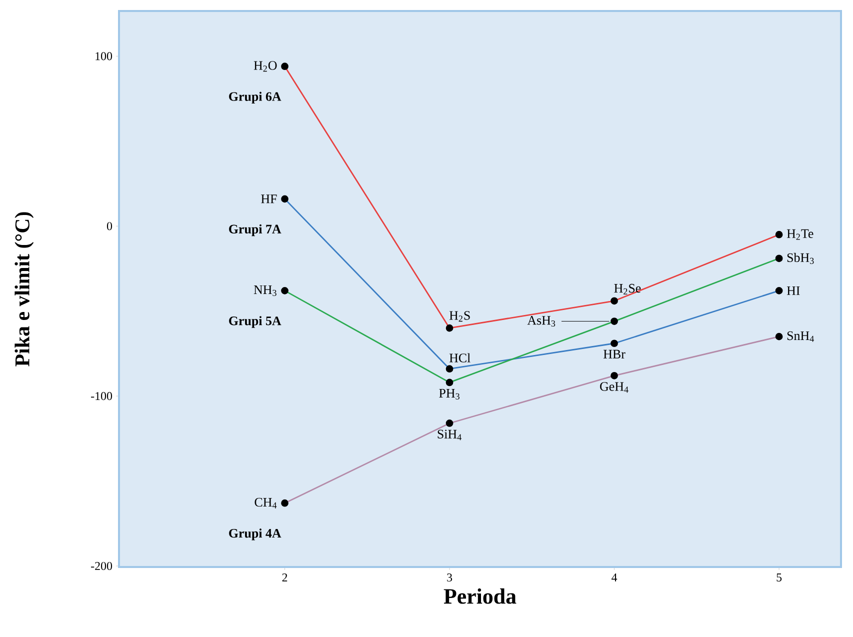 This screenshot has width=853, height=637. Describe the element at coordinates (104, 56) in the screenshot. I see `y-tick-label: 100` at that location.